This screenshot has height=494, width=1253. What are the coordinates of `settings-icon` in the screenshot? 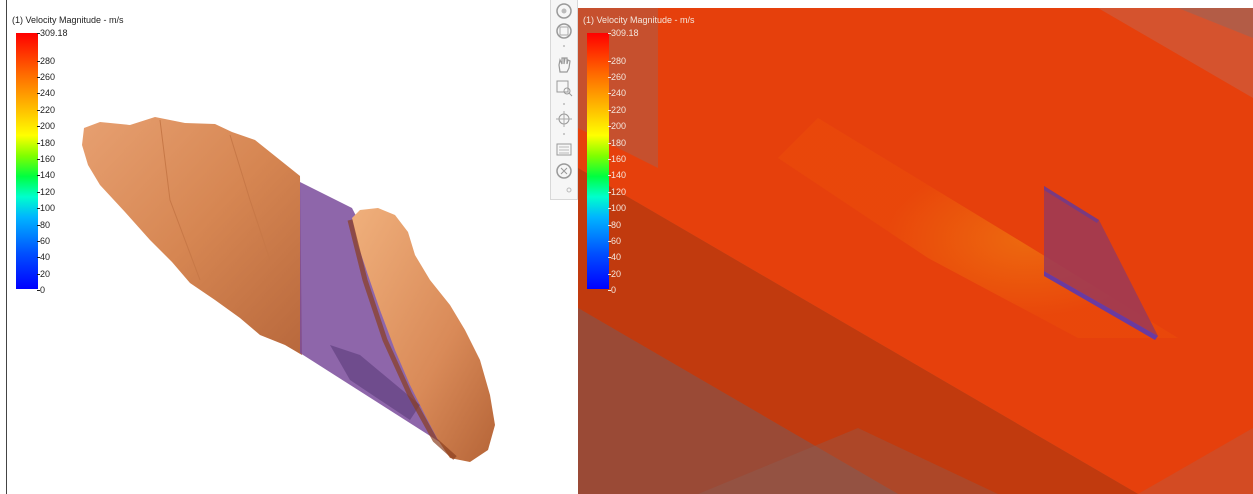 It's located at (564, 193).